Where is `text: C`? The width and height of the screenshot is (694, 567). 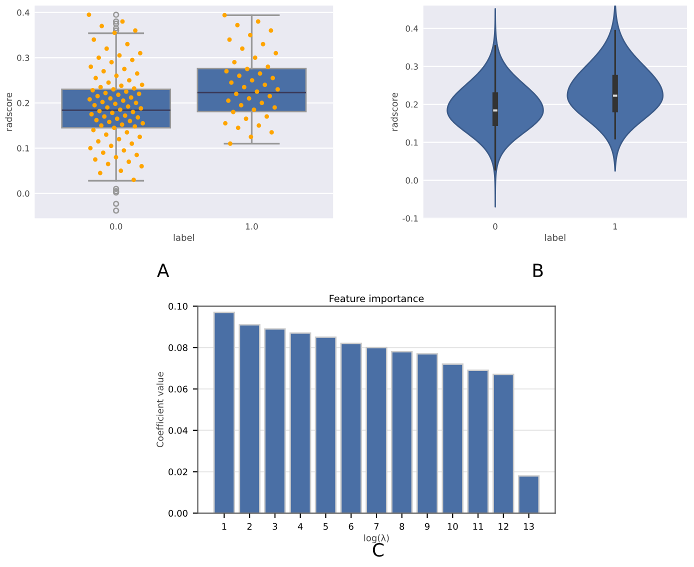 text: C is located at coordinates (378, 550).